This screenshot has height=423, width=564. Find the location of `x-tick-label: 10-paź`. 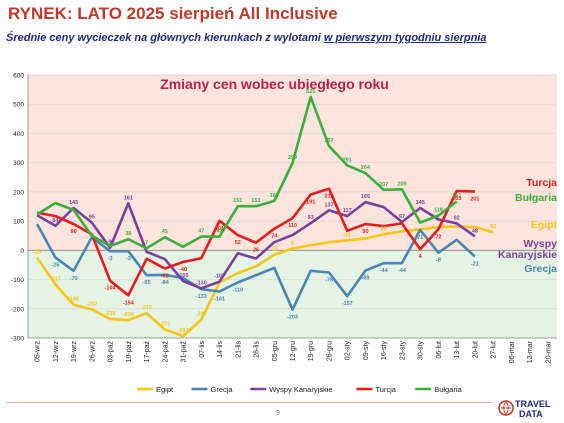

x-tick-label: 10-paź is located at coordinates (129, 352).